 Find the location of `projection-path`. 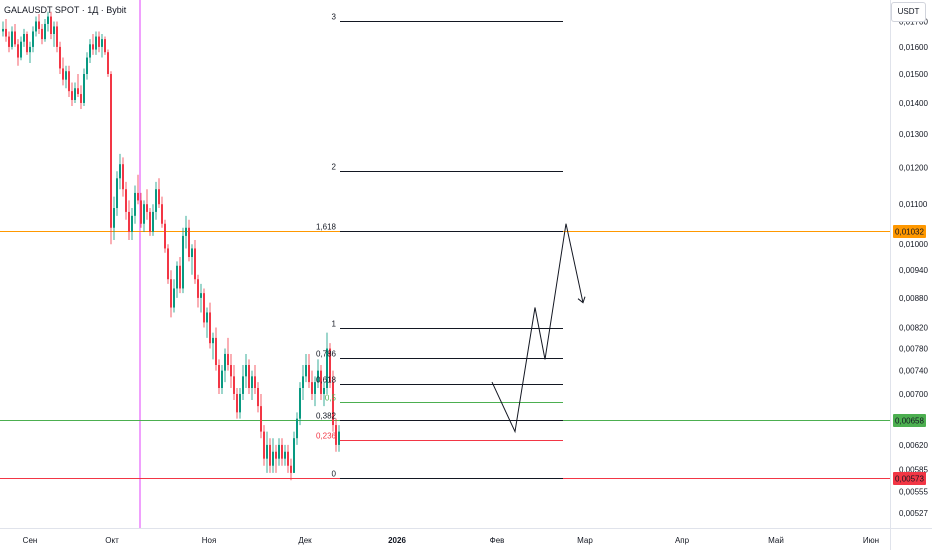

projection-path is located at coordinates (537, 328).